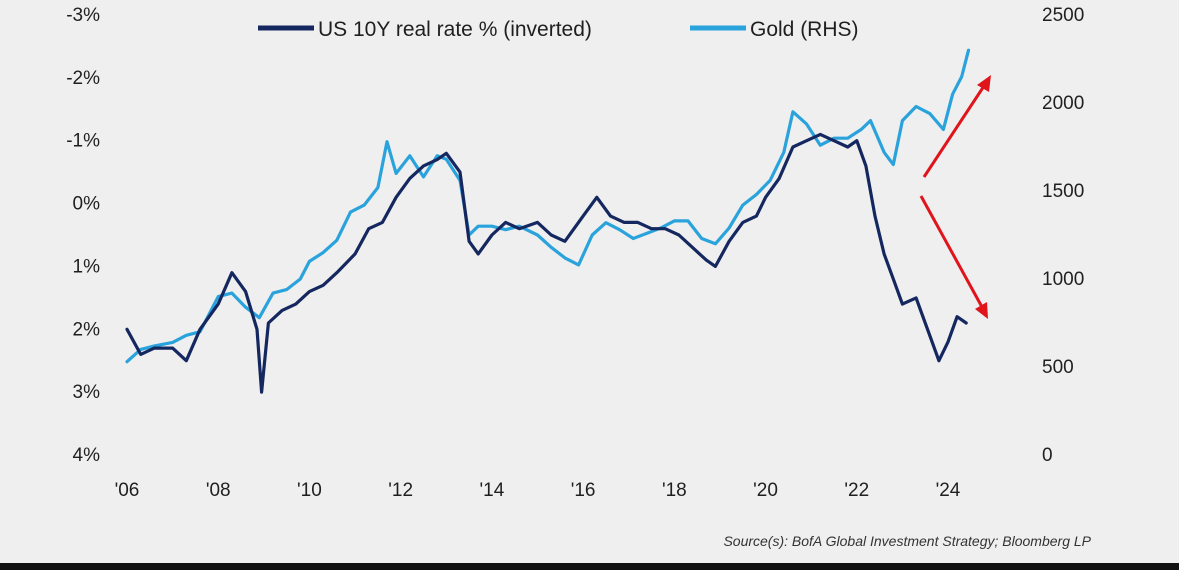 The width and height of the screenshot is (1179, 570). I want to click on arrow-up-right, so click(954, 131).